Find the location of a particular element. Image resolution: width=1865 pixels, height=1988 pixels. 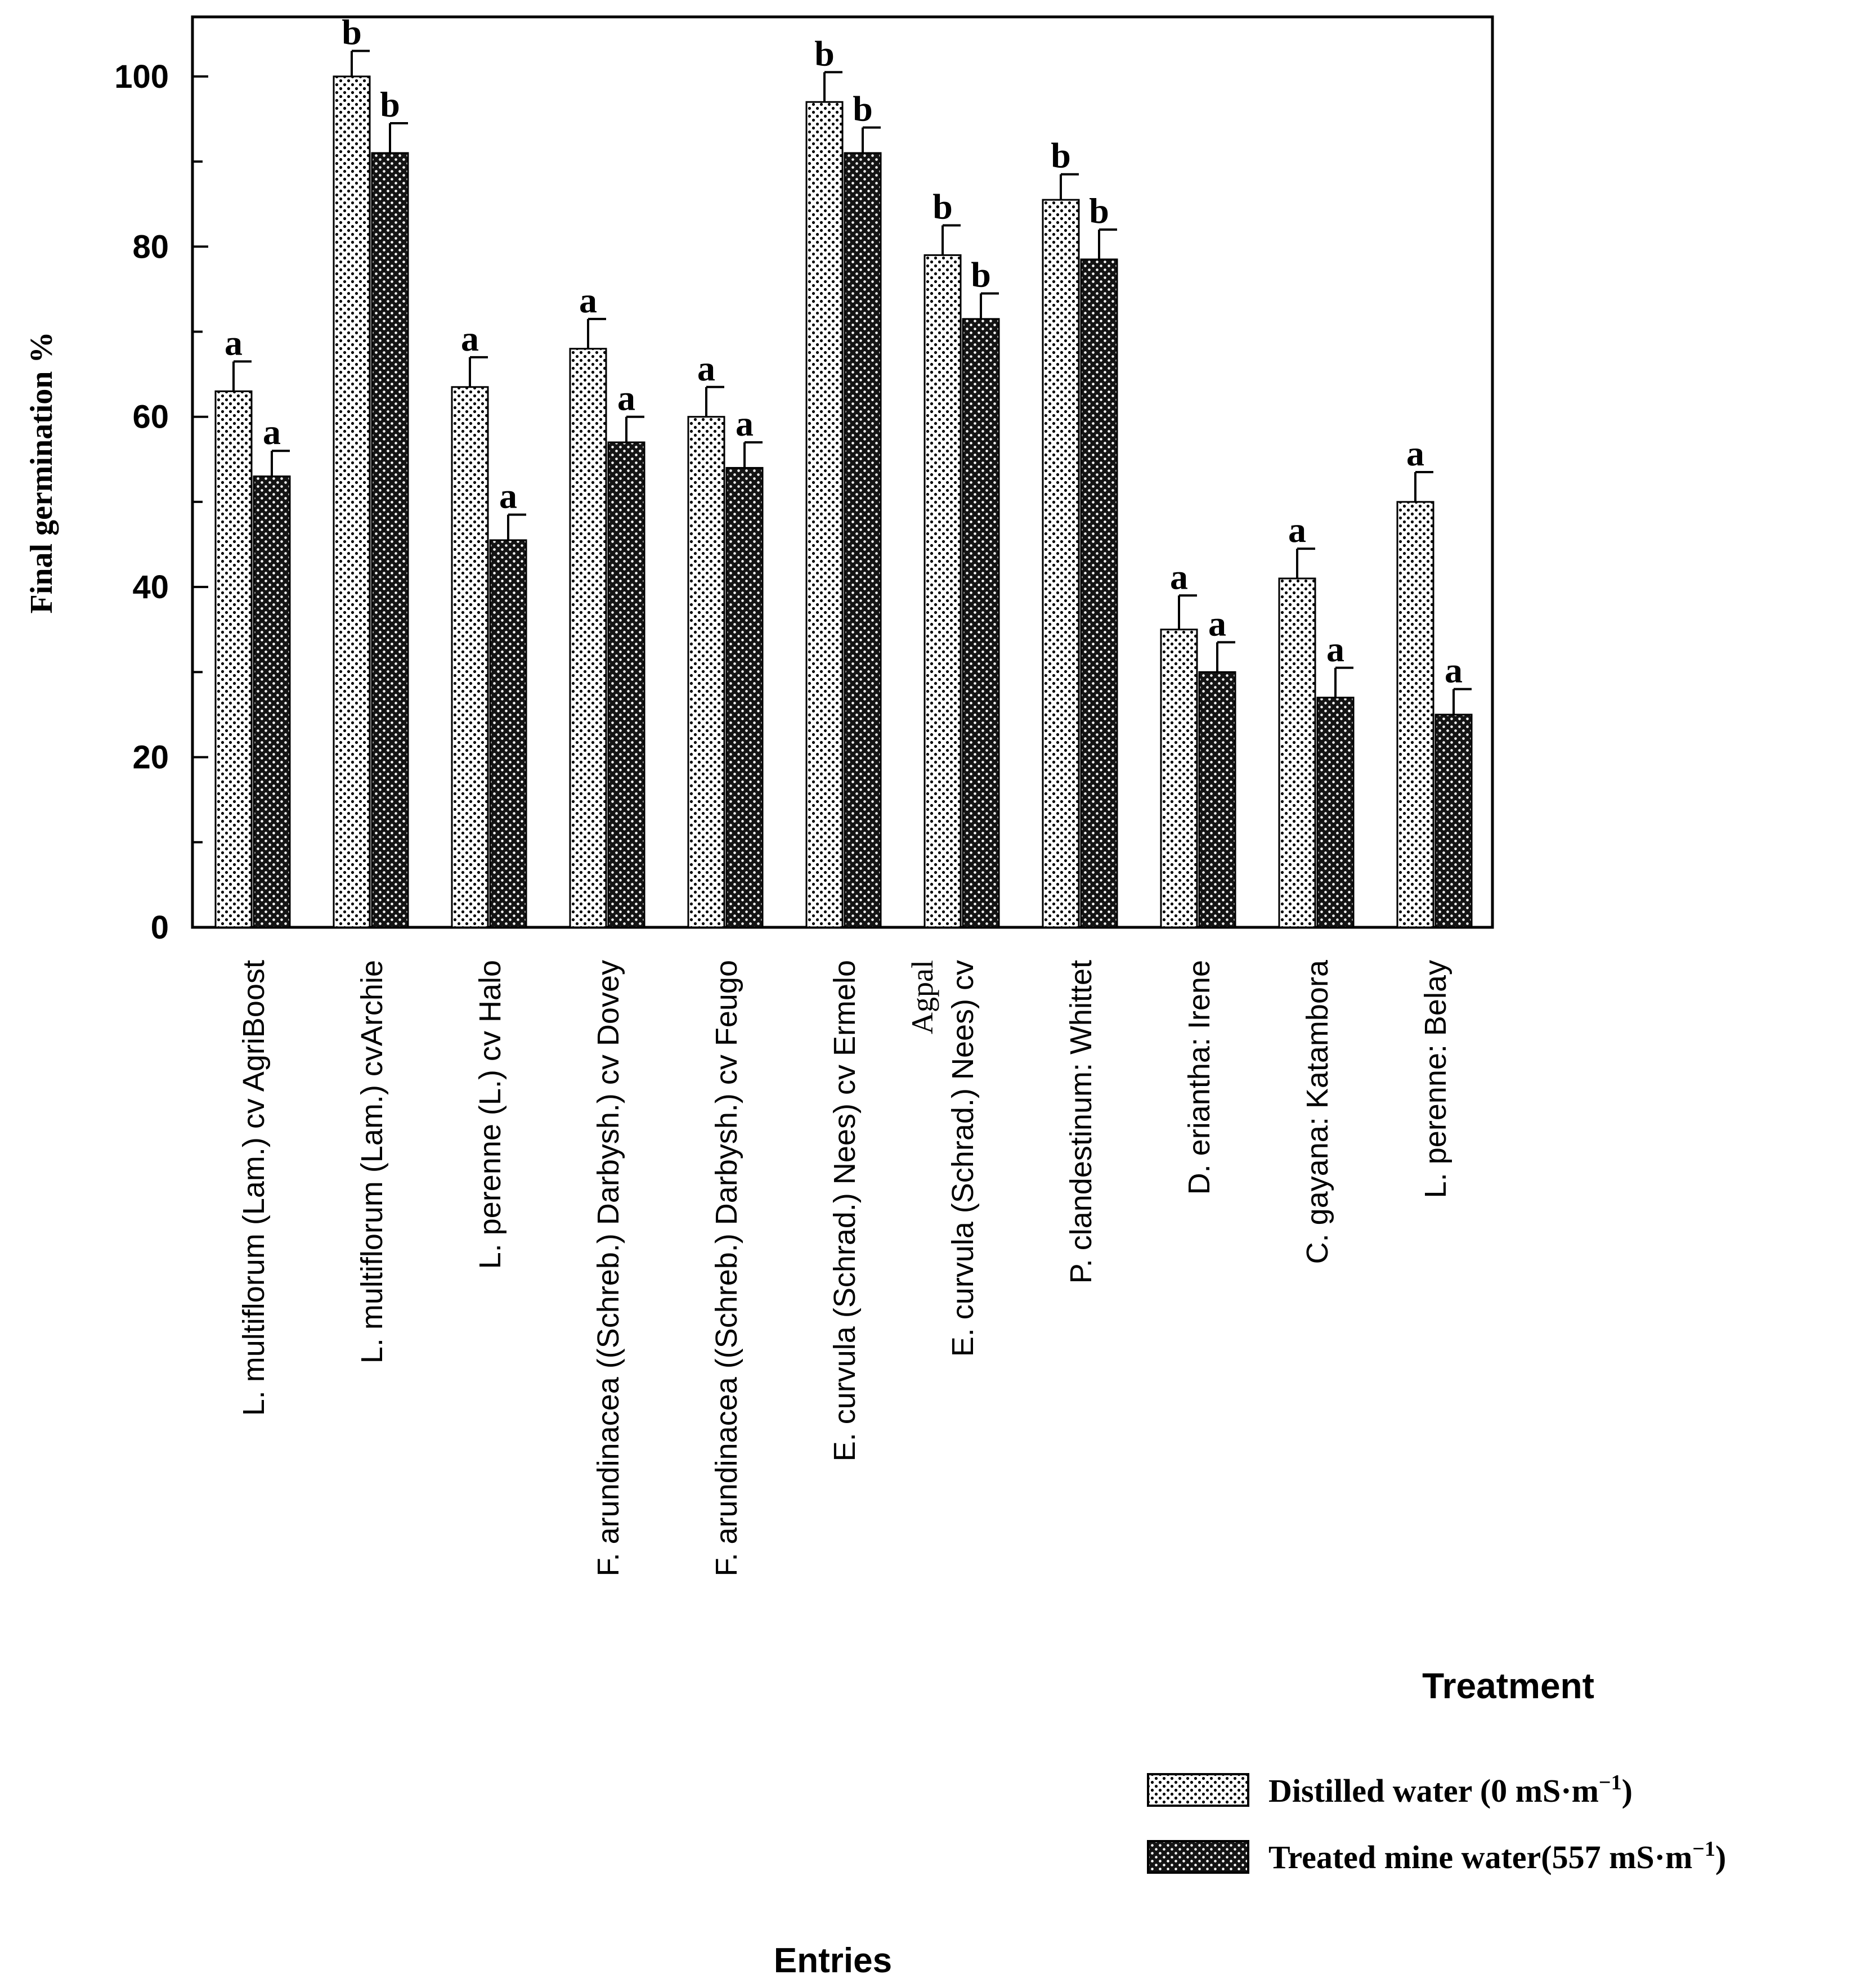

y-tick-label: 100 is located at coordinates (141, 77).